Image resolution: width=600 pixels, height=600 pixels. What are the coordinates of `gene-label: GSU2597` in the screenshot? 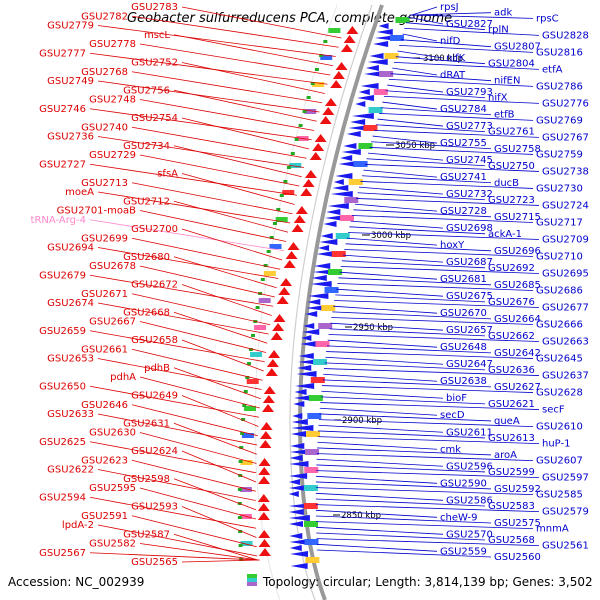 It's located at (565, 478).